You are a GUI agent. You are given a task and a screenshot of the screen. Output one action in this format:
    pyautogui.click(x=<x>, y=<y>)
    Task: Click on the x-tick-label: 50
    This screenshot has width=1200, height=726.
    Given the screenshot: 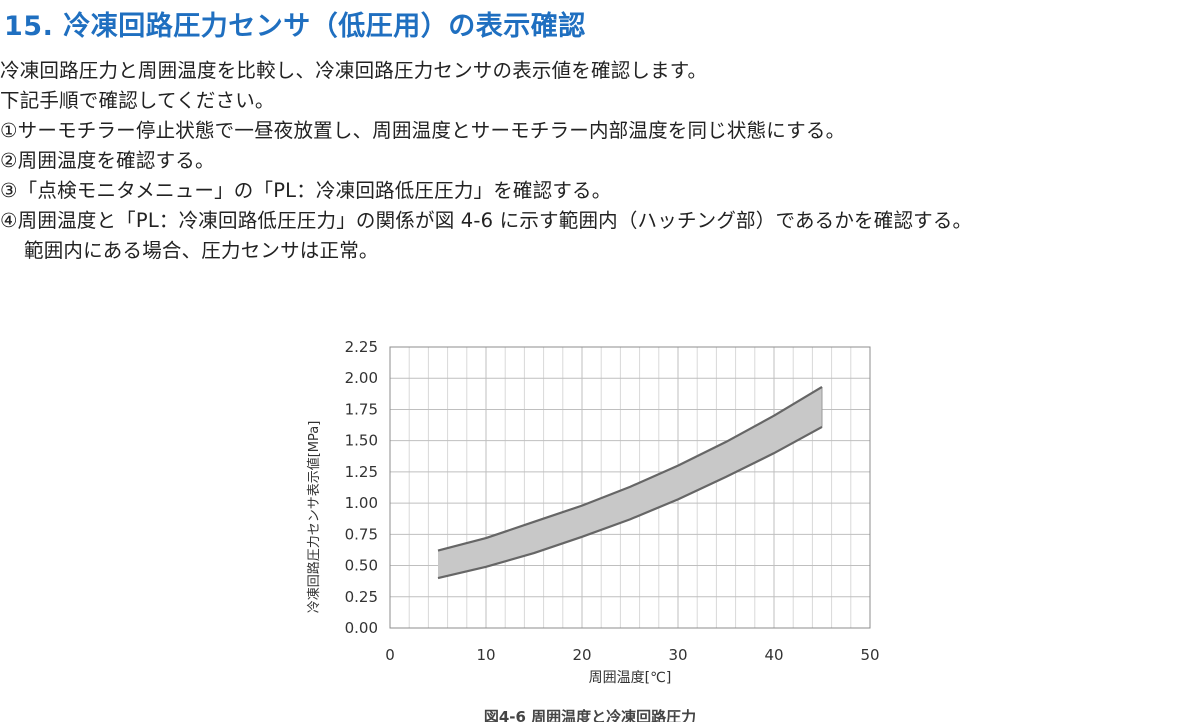 What is the action you would take?
    pyautogui.click(x=869, y=655)
    